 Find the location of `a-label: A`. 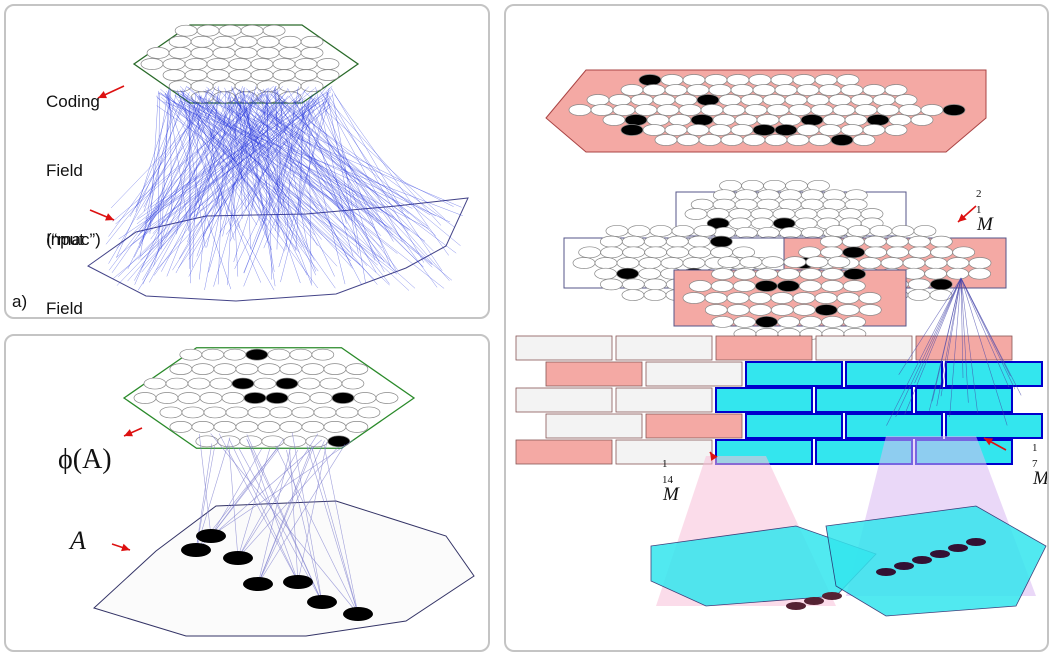

a-label: A is located at coordinates (78, 540).